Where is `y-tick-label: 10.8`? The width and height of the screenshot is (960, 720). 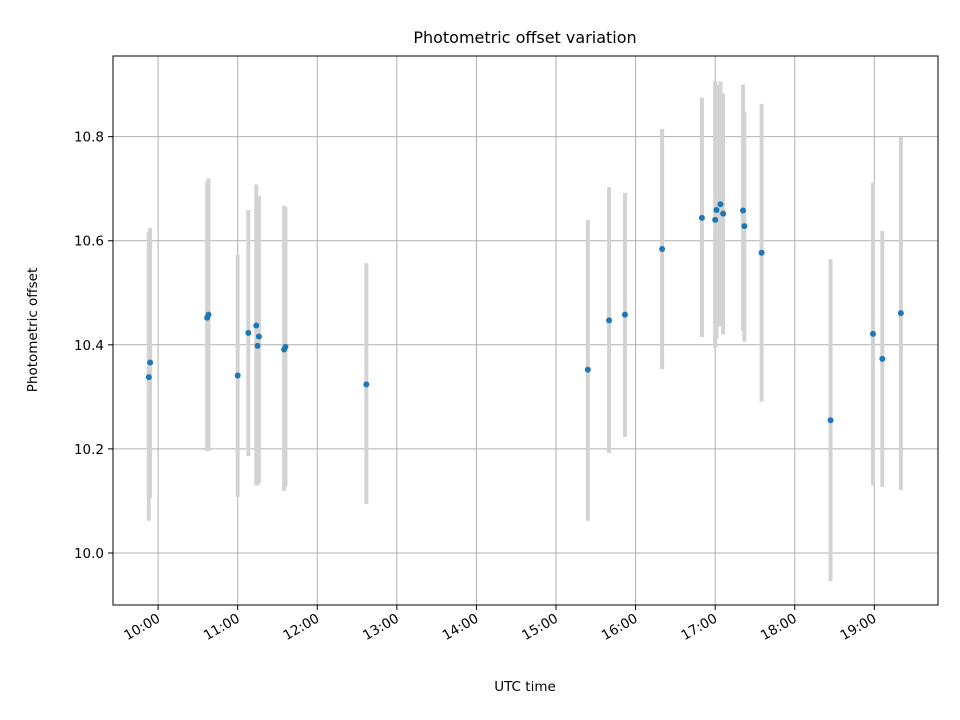 y-tick-label: 10.8 is located at coordinates (89, 138).